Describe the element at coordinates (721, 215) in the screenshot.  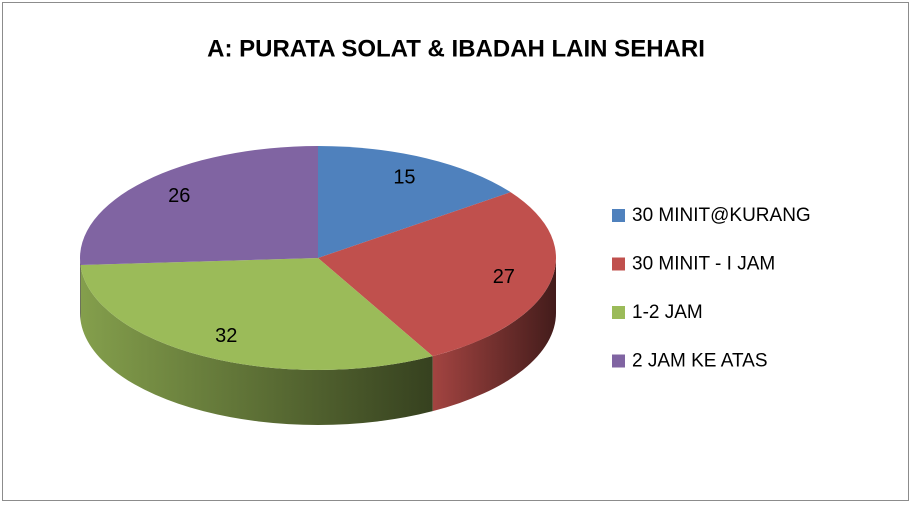
I see `legend-label: 30 MINIT@KURANG` at that location.